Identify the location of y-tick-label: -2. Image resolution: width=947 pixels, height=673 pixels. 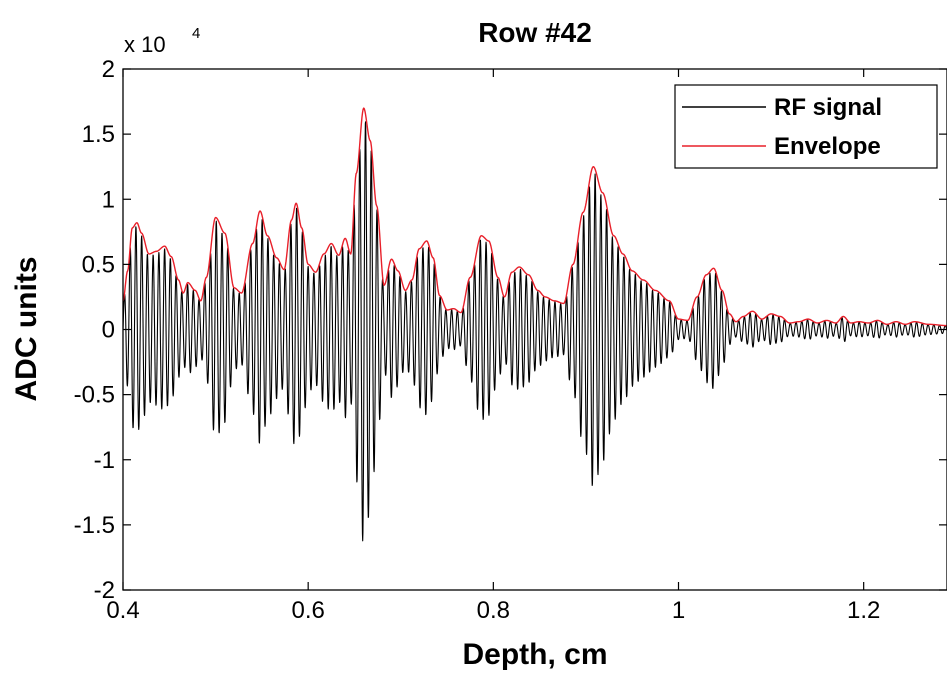
(104, 590).